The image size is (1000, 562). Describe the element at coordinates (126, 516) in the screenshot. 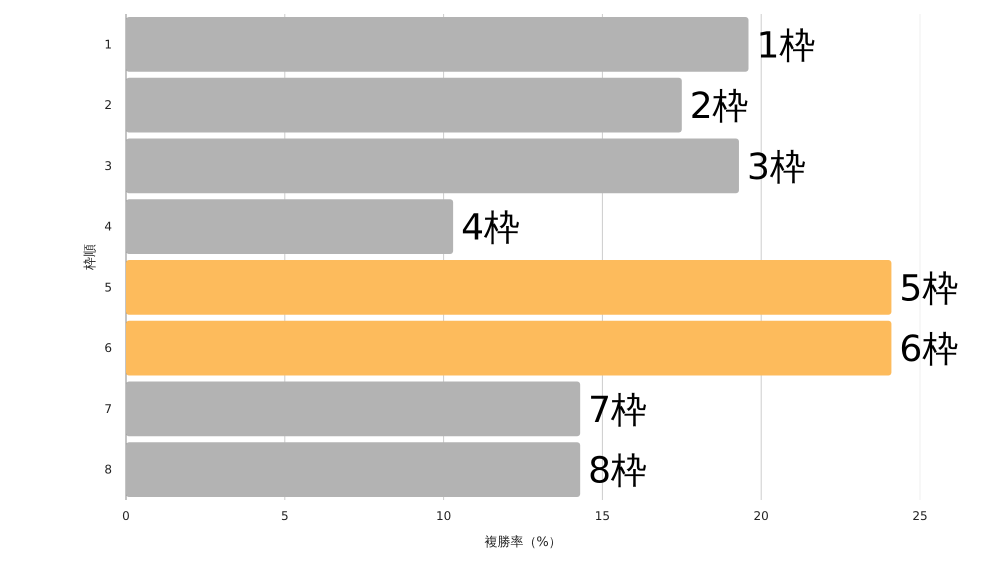

I see `x-tick-label: 0` at that location.